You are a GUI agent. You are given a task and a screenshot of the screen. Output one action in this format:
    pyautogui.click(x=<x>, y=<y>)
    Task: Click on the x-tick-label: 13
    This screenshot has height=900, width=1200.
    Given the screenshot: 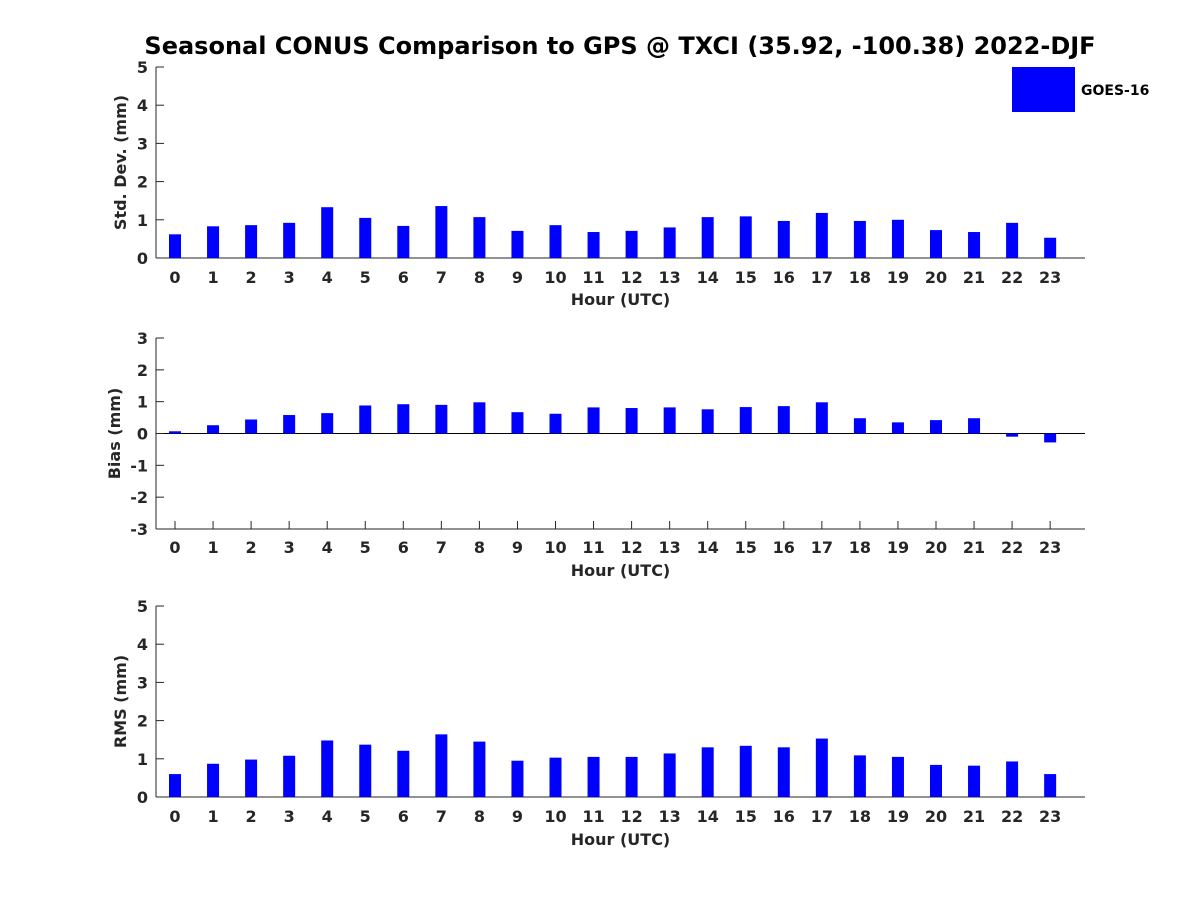 What is the action you would take?
    pyautogui.click(x=670, y=816)
    